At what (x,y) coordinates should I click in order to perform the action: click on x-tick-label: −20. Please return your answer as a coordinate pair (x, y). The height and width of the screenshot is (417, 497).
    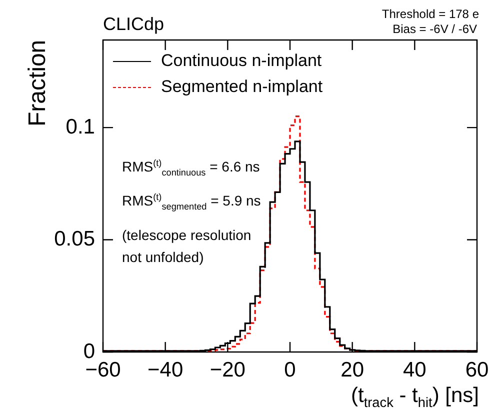
    Looking at the image, I should click on (228, 370).